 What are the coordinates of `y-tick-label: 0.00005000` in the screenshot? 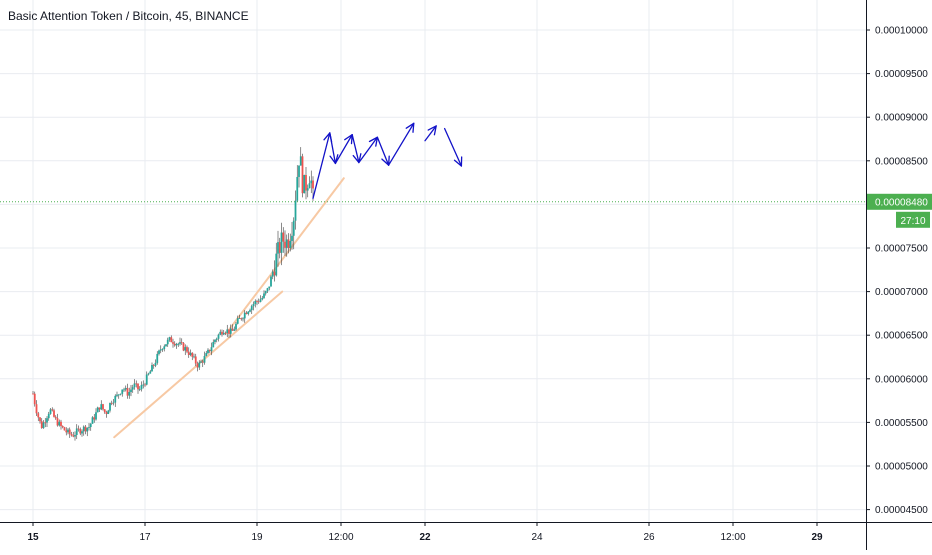 It's located at (901, 467).